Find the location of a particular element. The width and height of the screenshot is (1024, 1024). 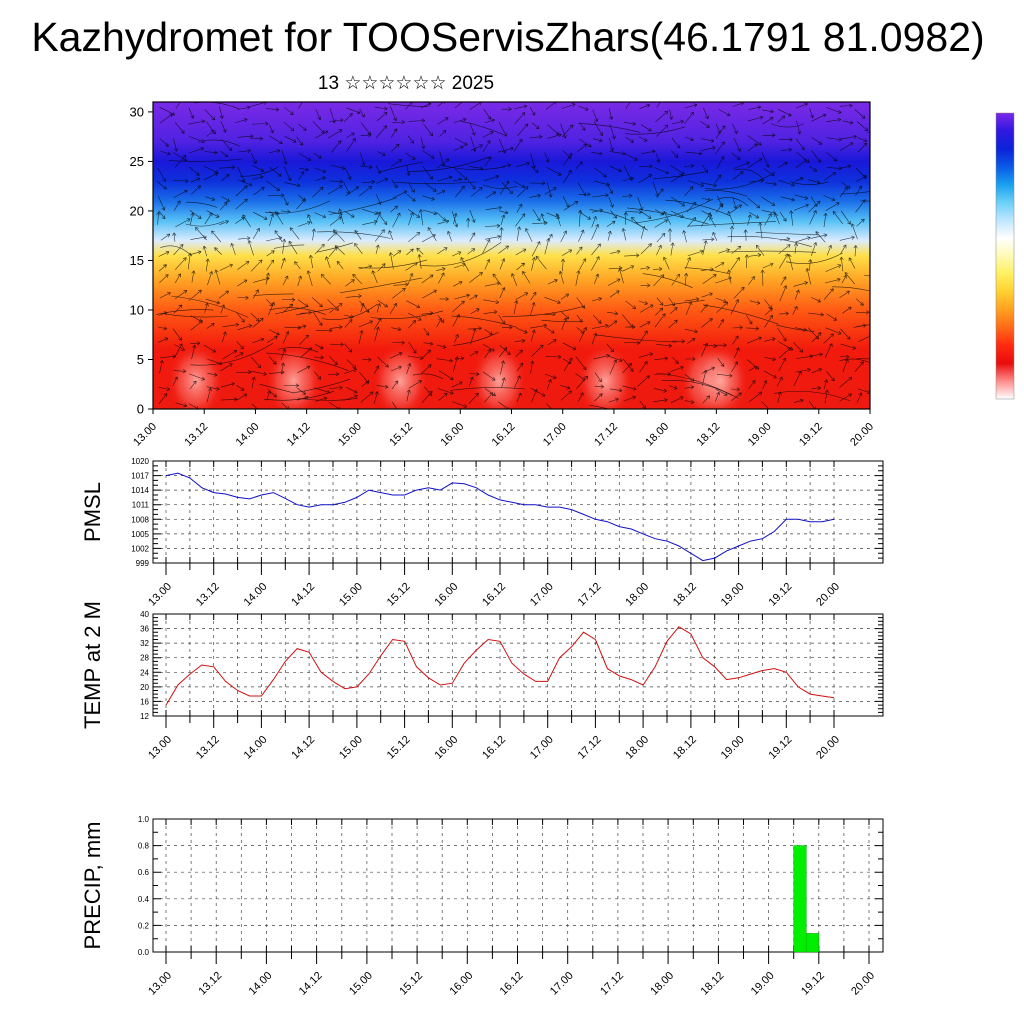

y-tick-label: 1002 is located at coordinates (140, 548).